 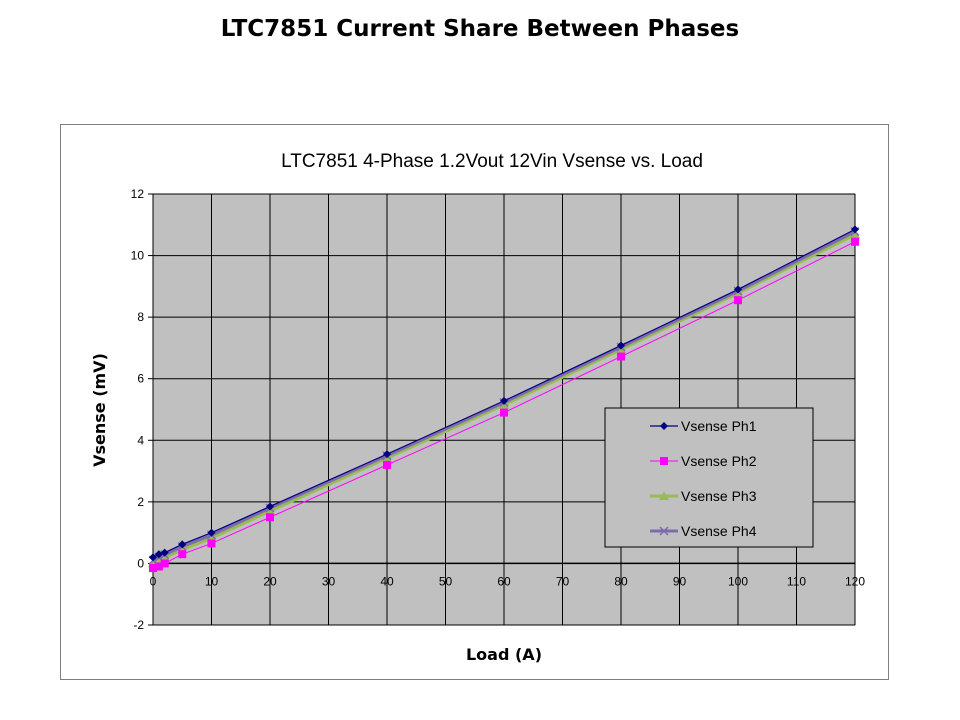 I want to click on x-tick-label: 80, so click(x=621, y=581).